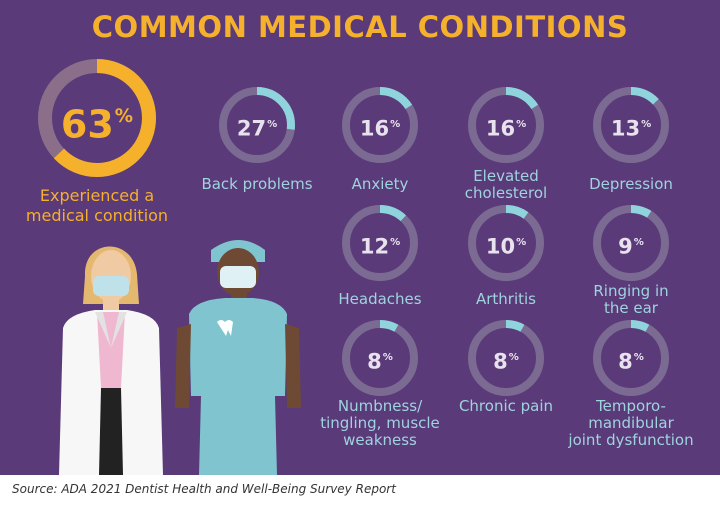 The image size is (720, 505). I want to click on donut-2-arc, so click(380, 125).